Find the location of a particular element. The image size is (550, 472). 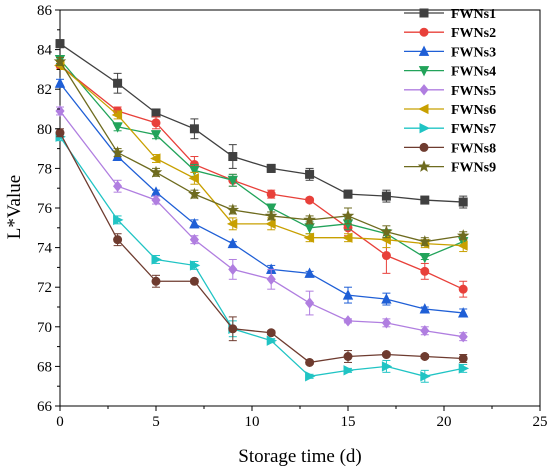

legend-label: FWNs9 is located at coordinates (473, 168).